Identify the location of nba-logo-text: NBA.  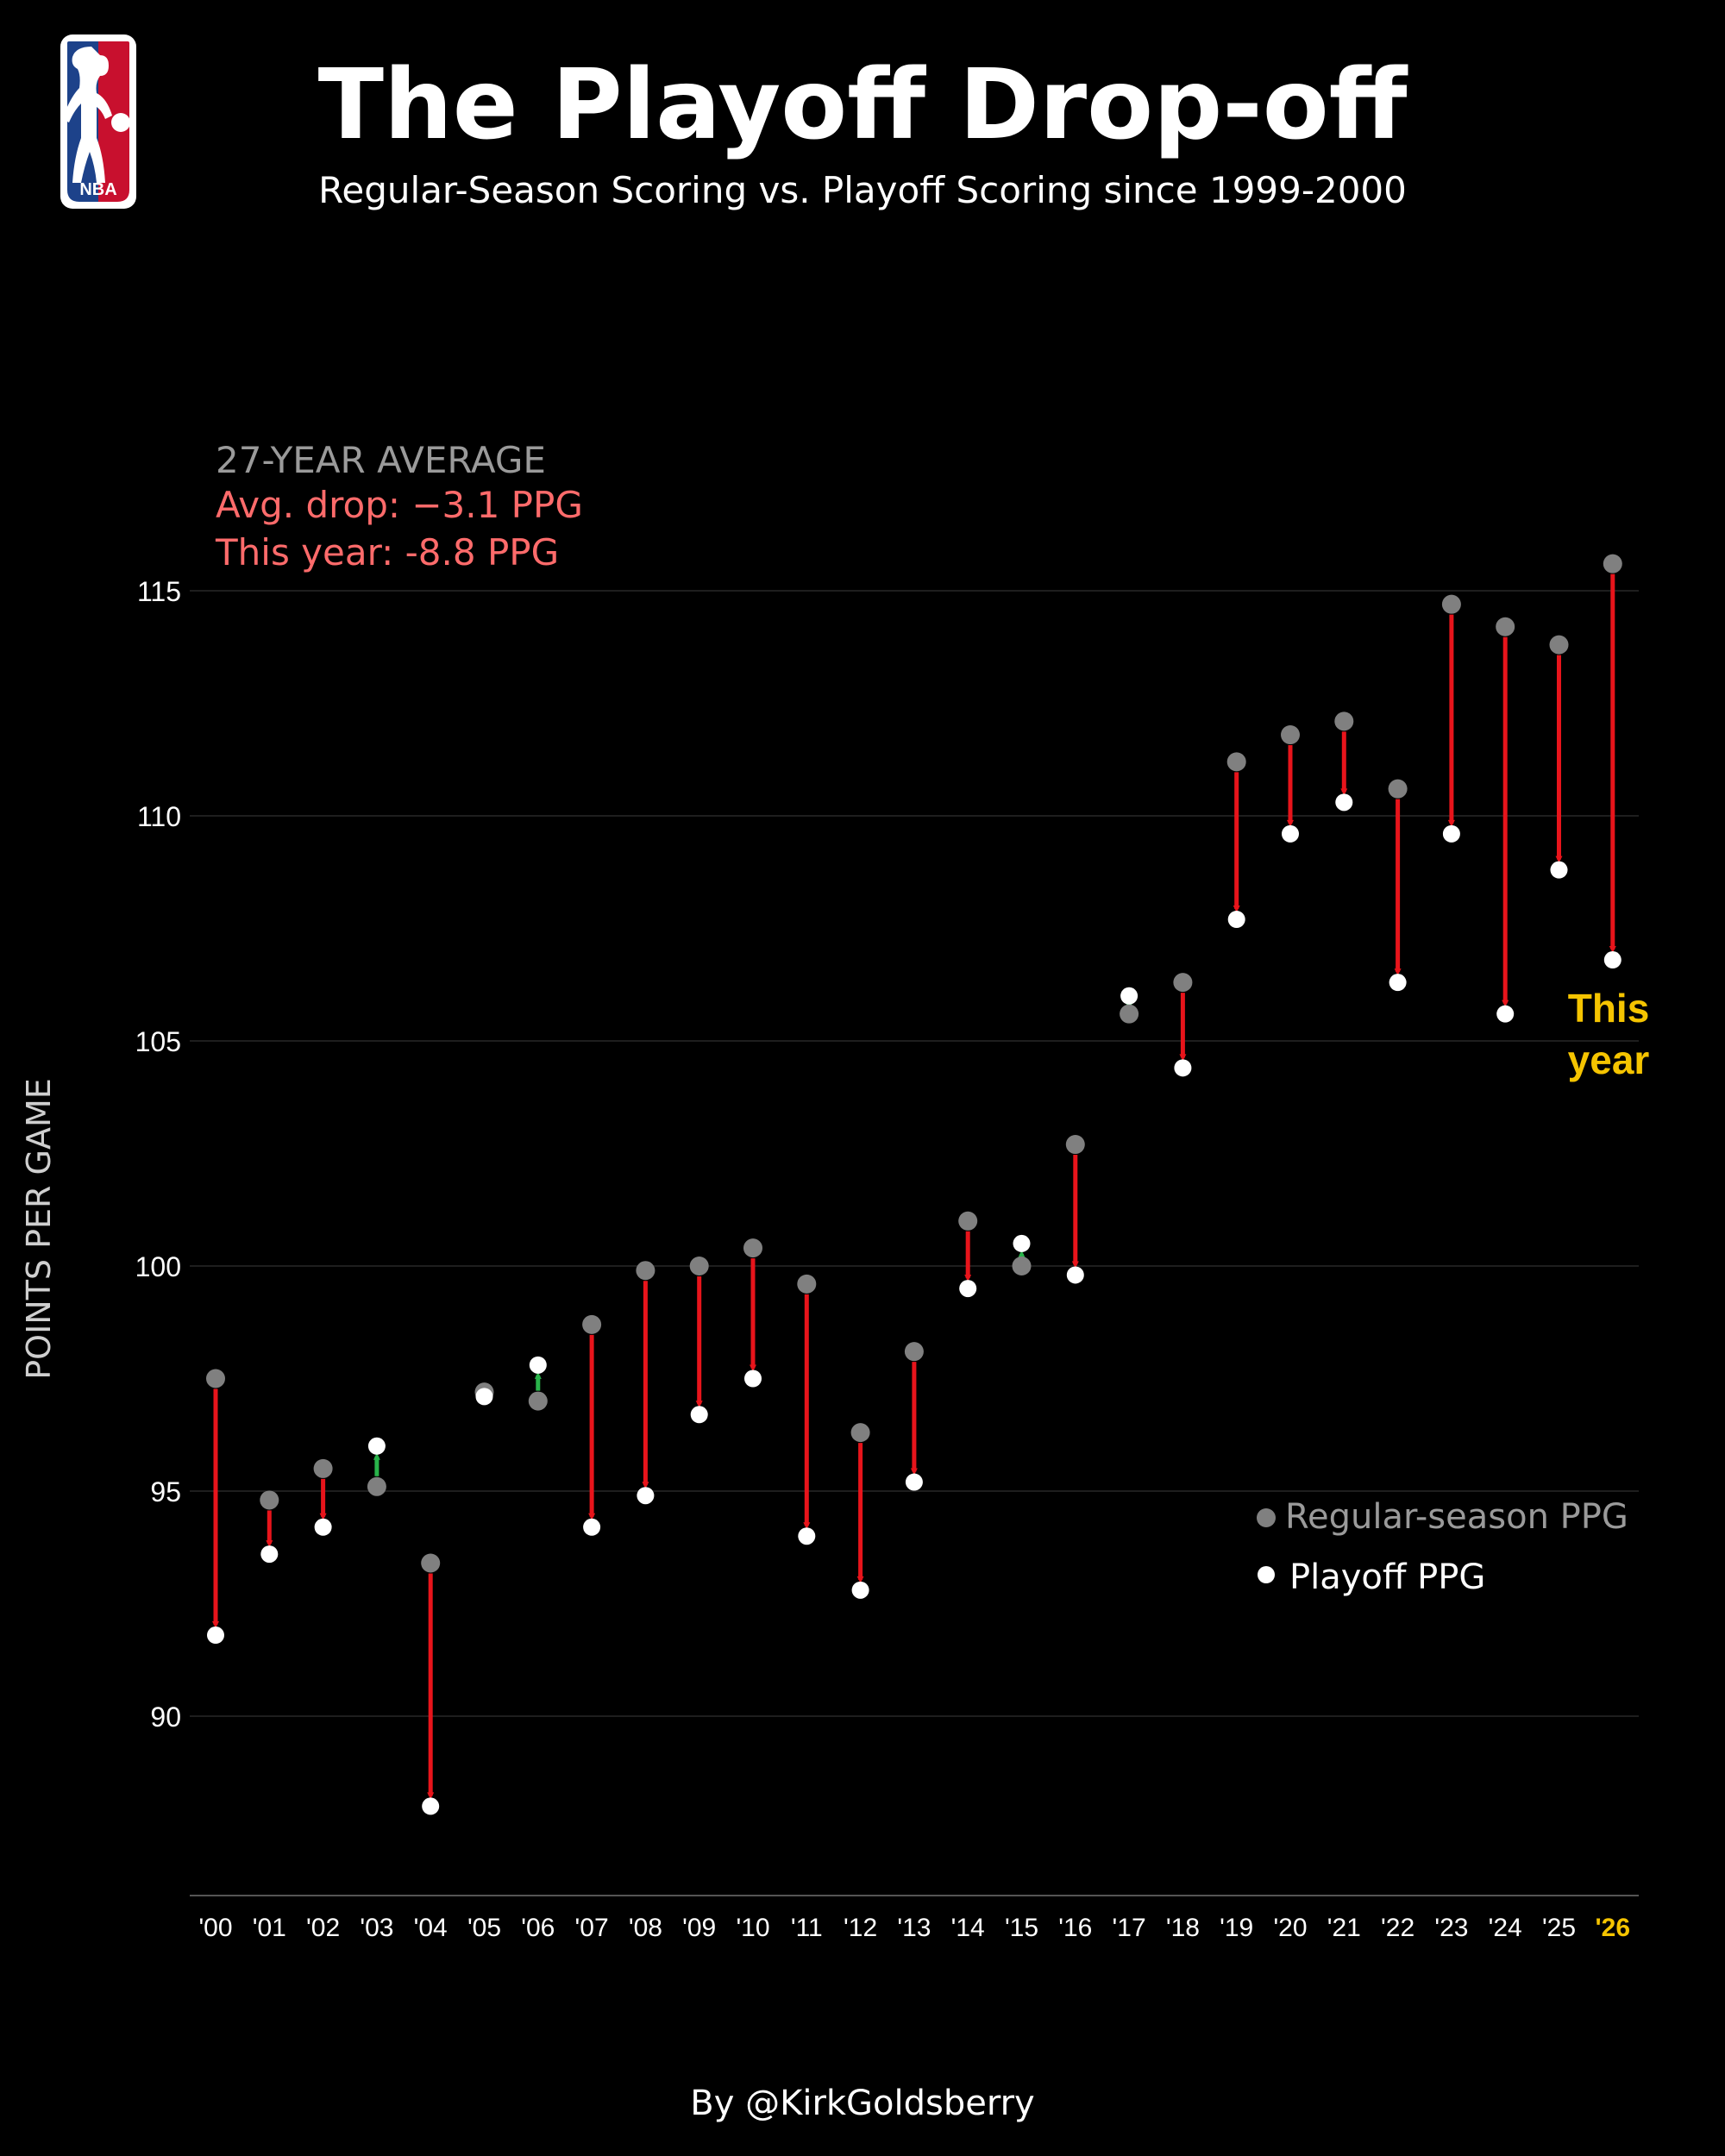
(97, 189).